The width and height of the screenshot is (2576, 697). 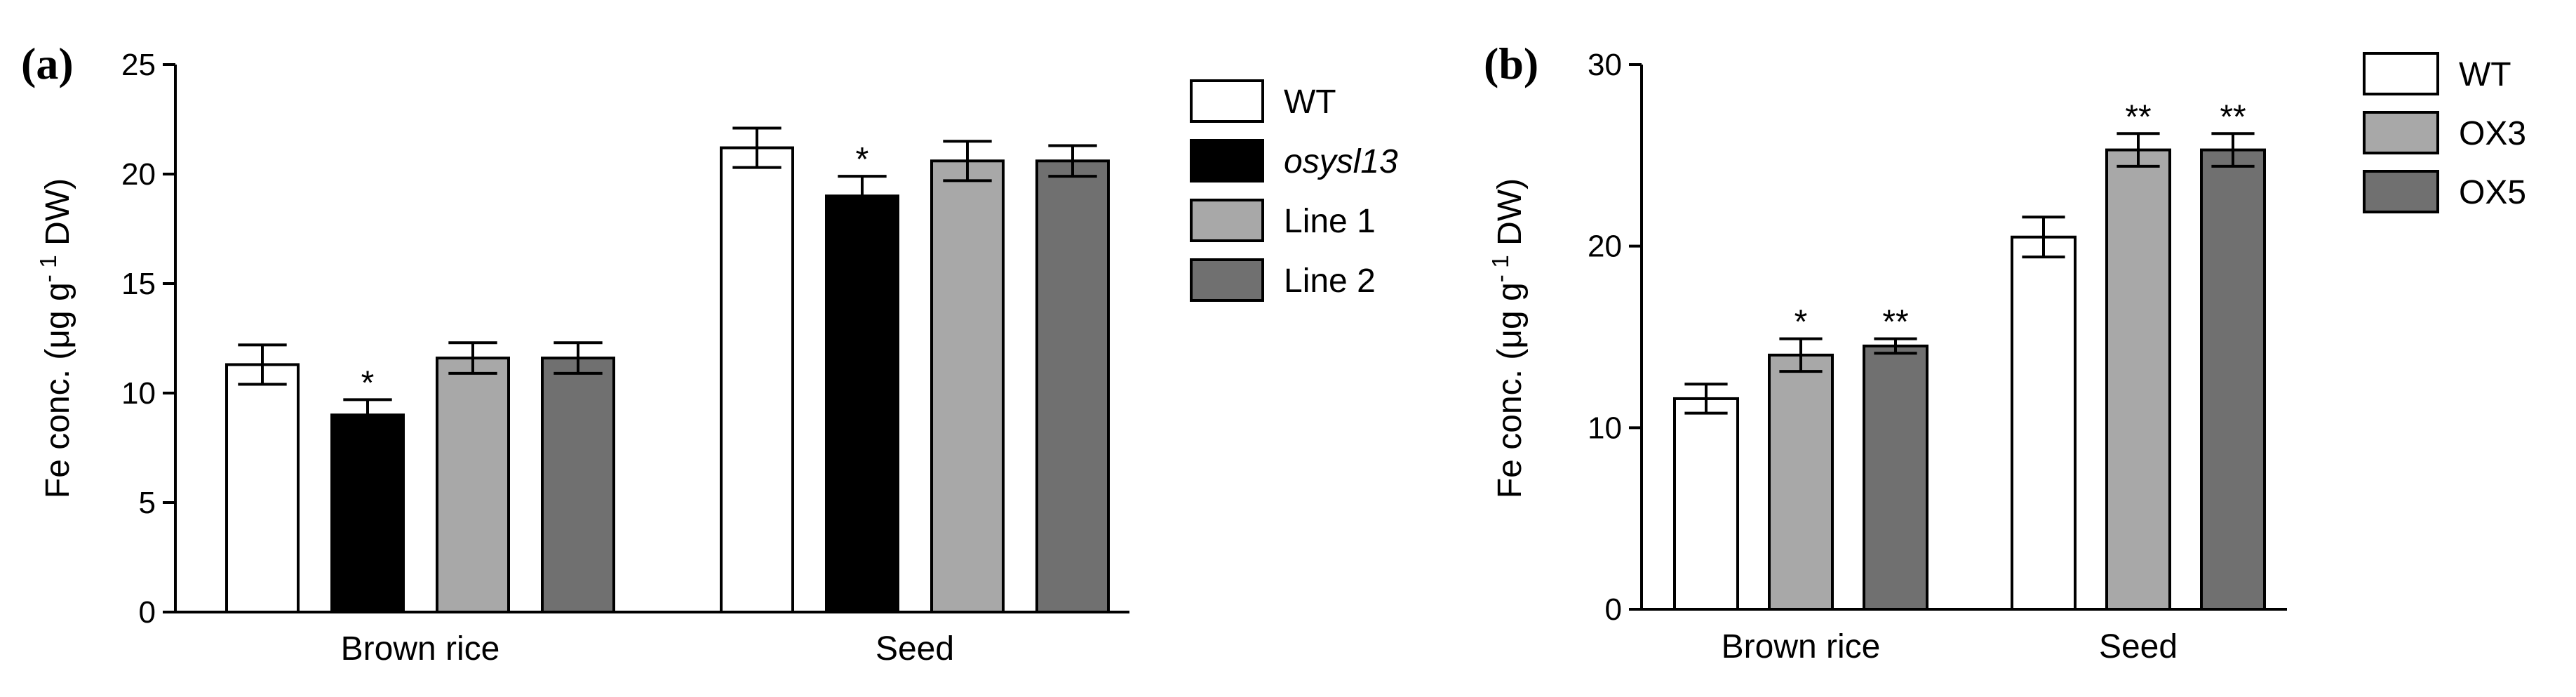 What do you see at coordinates (1330, 221) in the screenshot?
I see `panel-a-legend-label-line-1: Line 1` at bounding box center [1330, 221].